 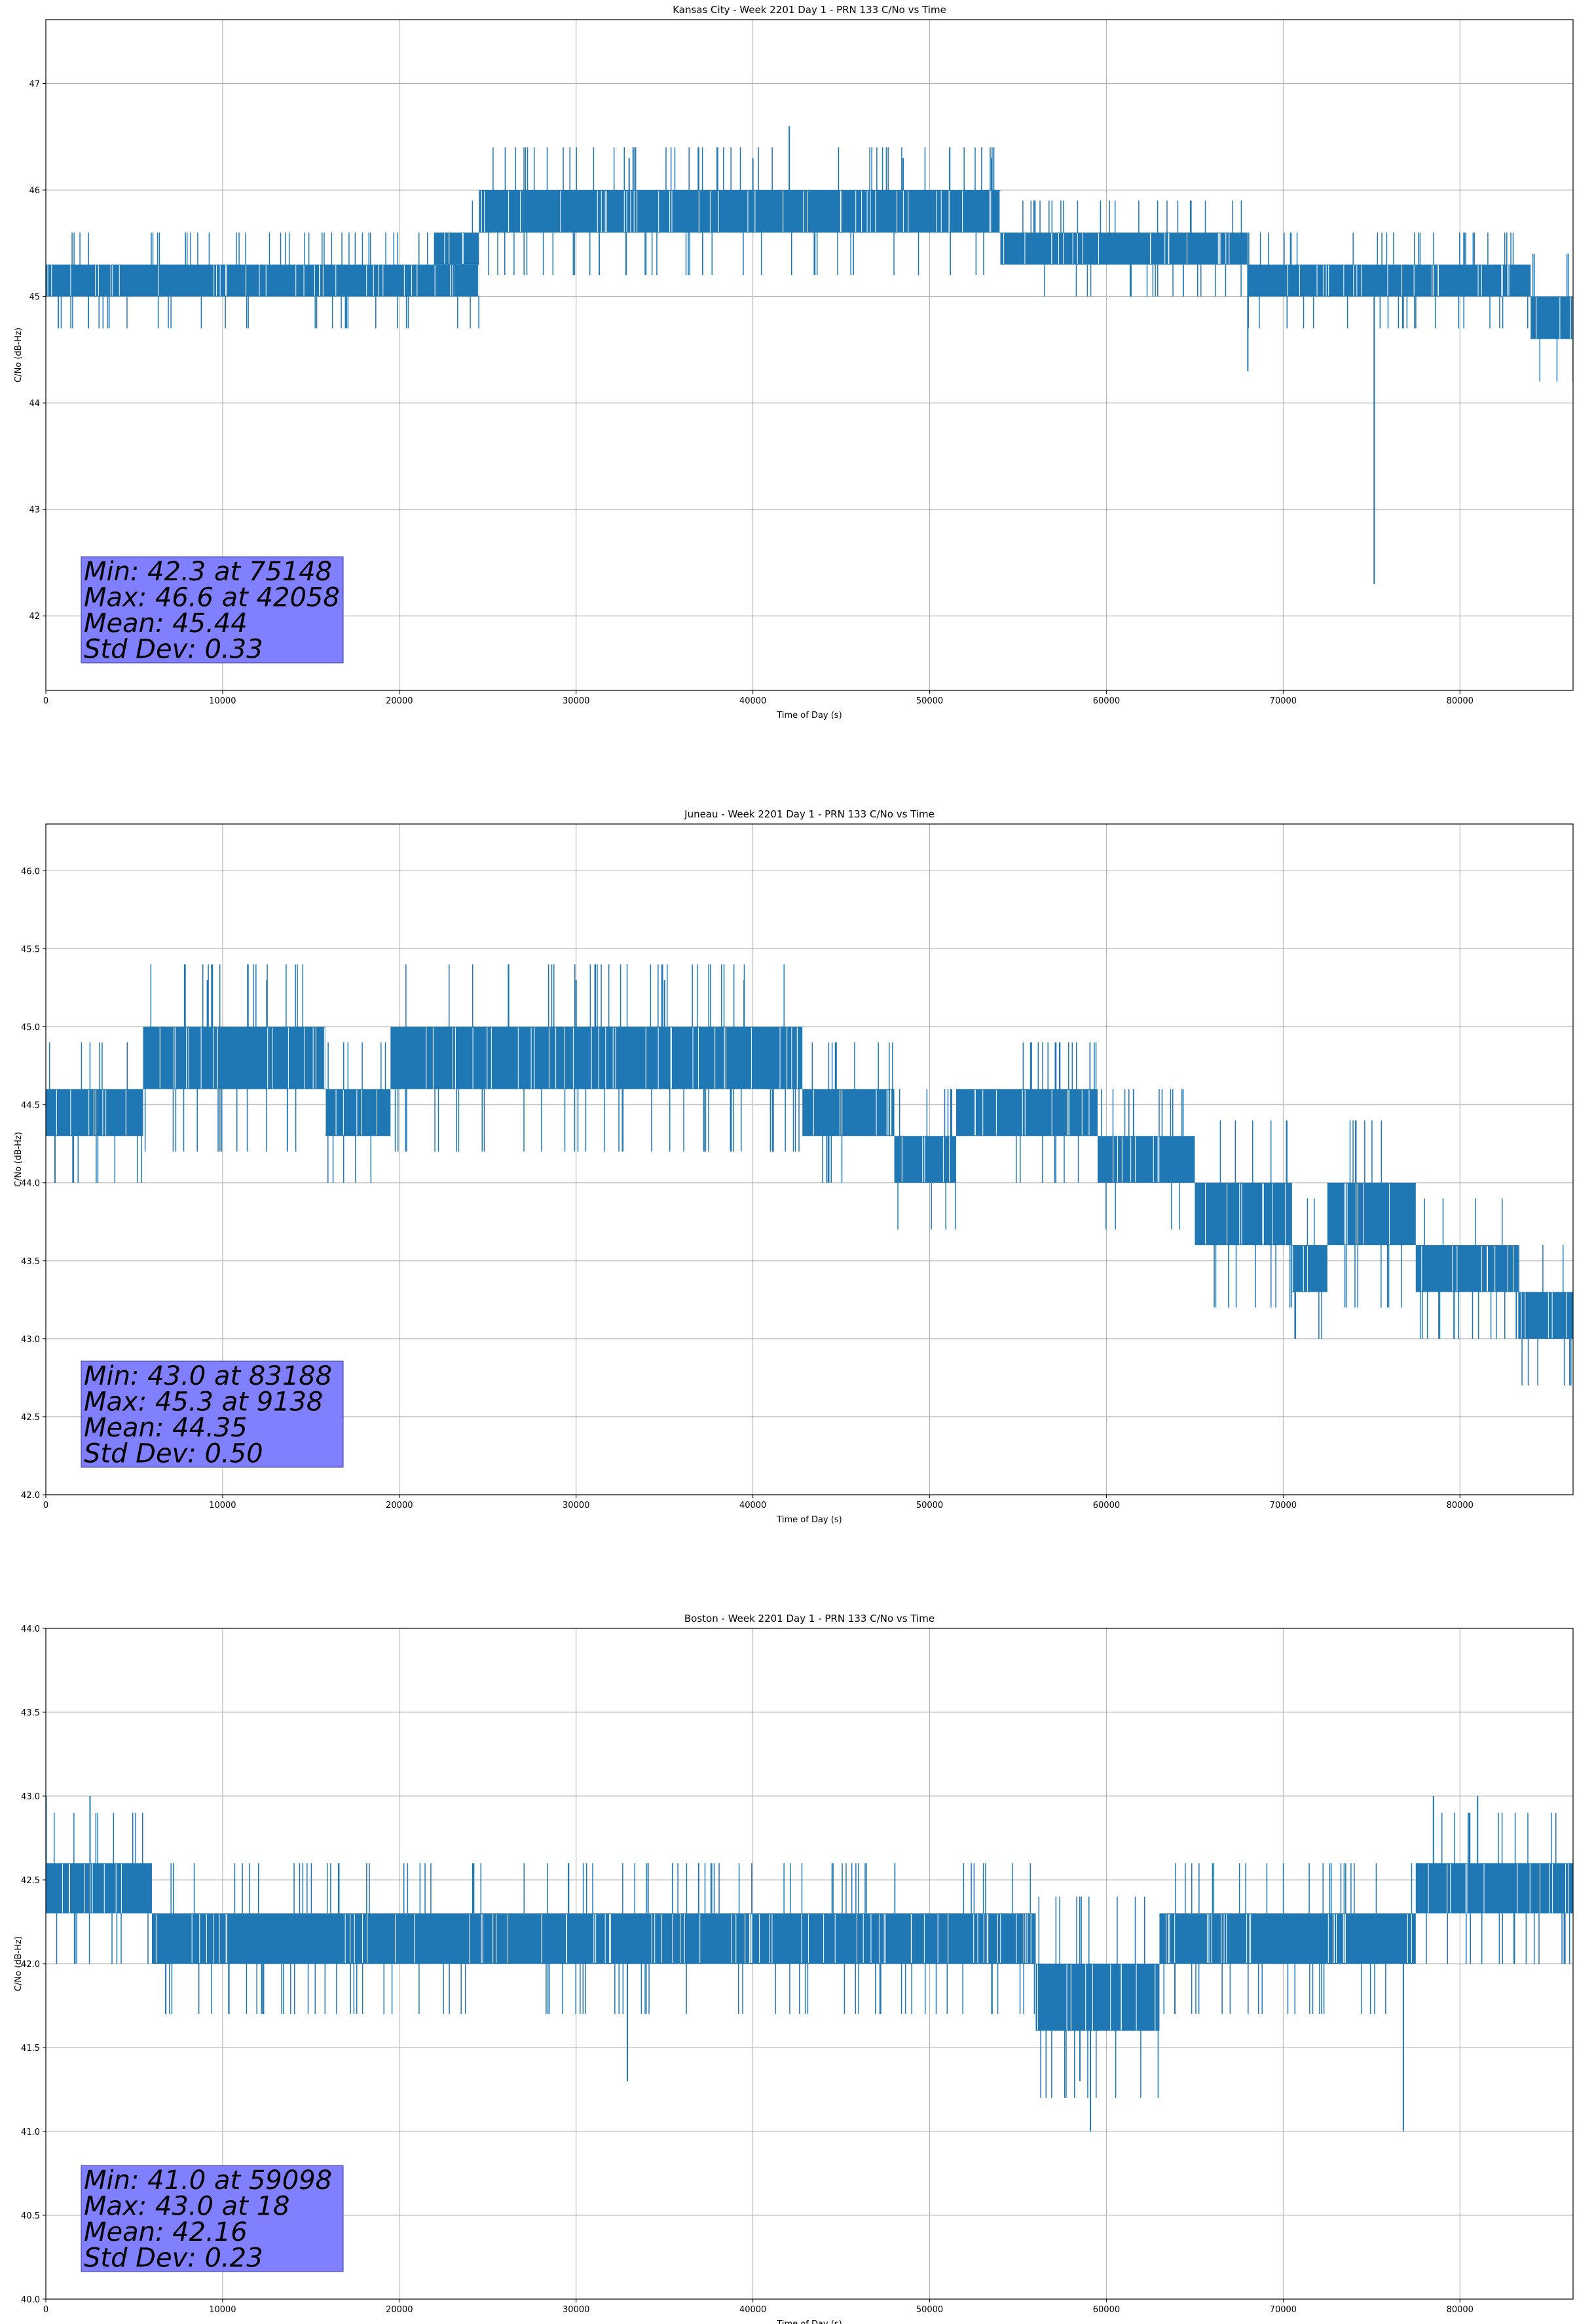 What do you see at coordinates (30, 2132) in the screenshot?
I see `y-tick-label: 41.0` at bounding box center [30, 2132].